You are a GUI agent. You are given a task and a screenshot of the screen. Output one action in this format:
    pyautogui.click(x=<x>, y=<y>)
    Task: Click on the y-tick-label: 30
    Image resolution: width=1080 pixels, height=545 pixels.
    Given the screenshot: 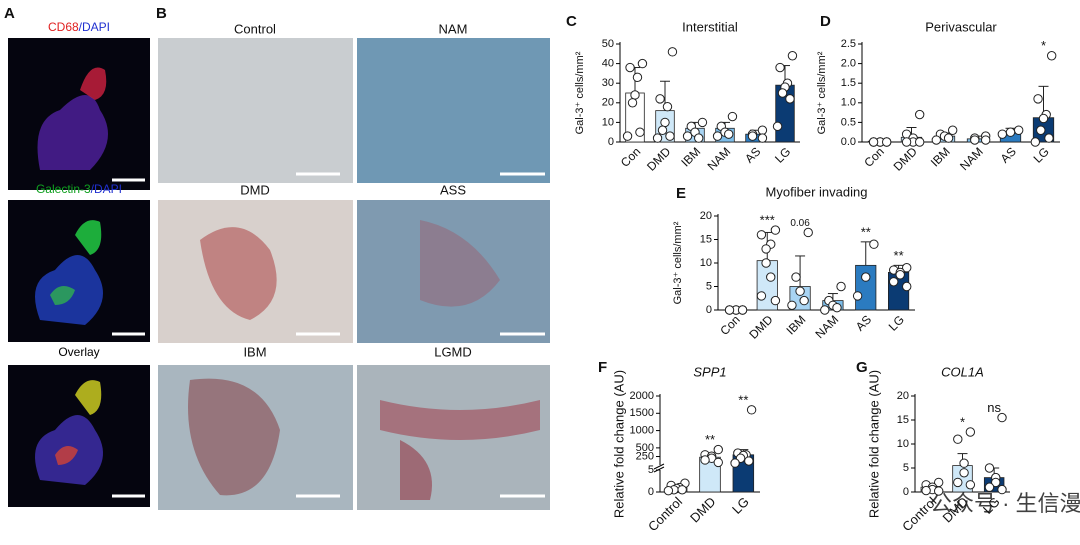 What is the action you would take?
    pyautogui.click(x=608, y=83)
    